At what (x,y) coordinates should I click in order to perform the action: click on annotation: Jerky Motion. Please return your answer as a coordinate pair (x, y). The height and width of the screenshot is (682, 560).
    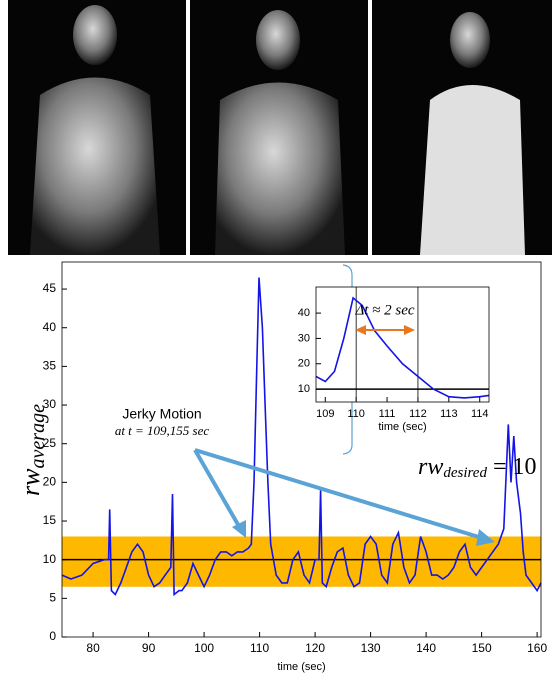
    Looking at the image, I should click on (161, 414).